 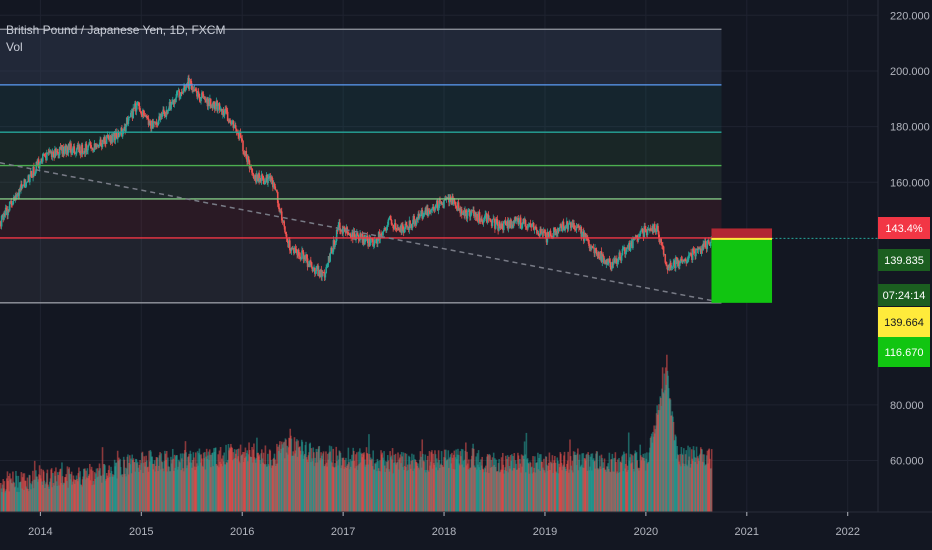 I want to click on symbol-title: British Pound / Japanese Yen, 1D, FXCM, so click(x=116, y=30).